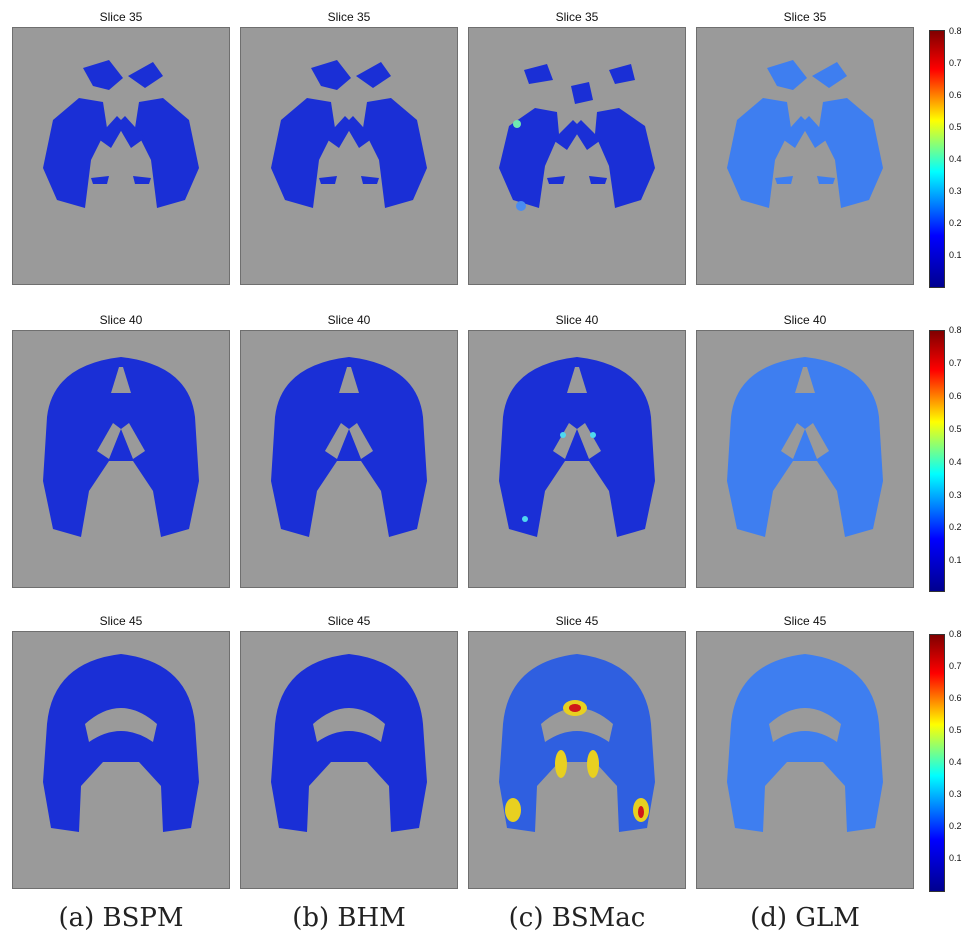 The height and width of the screenshot is (946, 963). Describe the element at coordinates (805, 156) in the screenshot. I see `brain-map-glm-slice35` at that location.